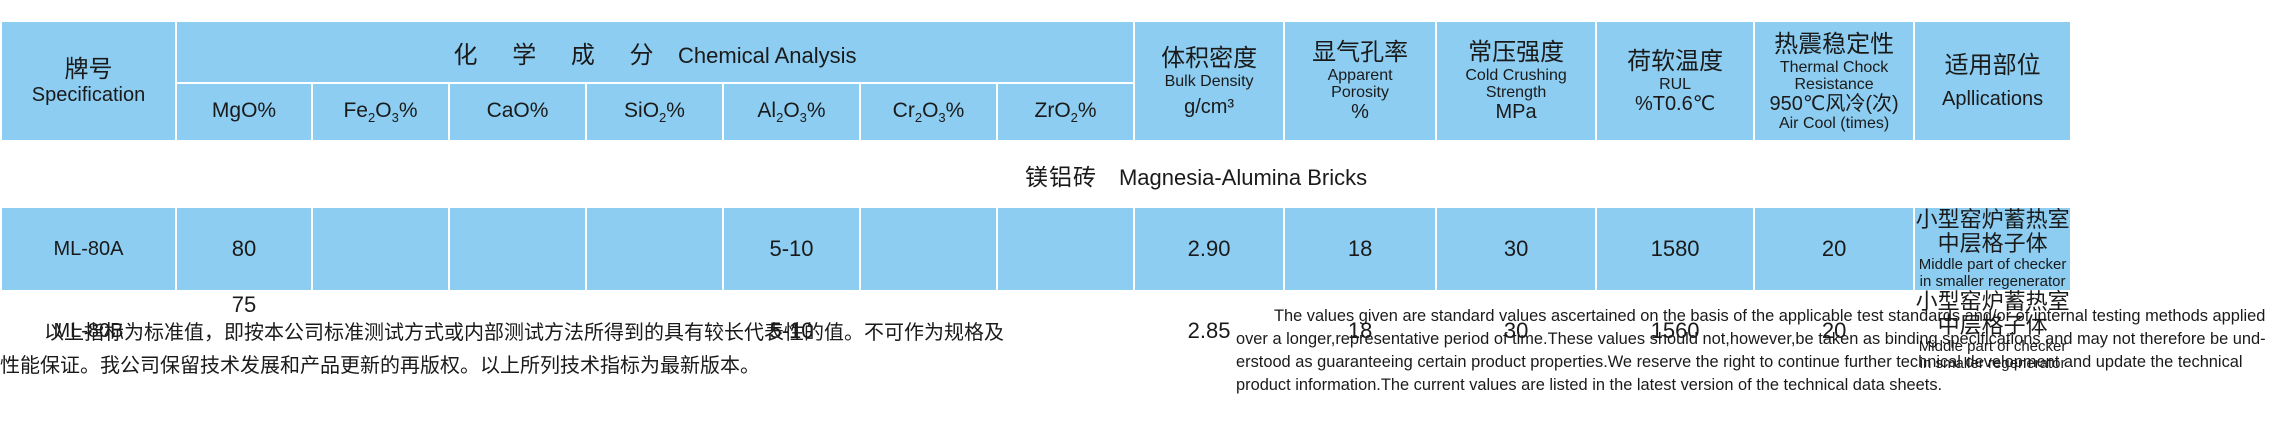  Describe the element at coordinates (244, 112) in the screenshot. I see `header-mgo: MgO%` at that location.